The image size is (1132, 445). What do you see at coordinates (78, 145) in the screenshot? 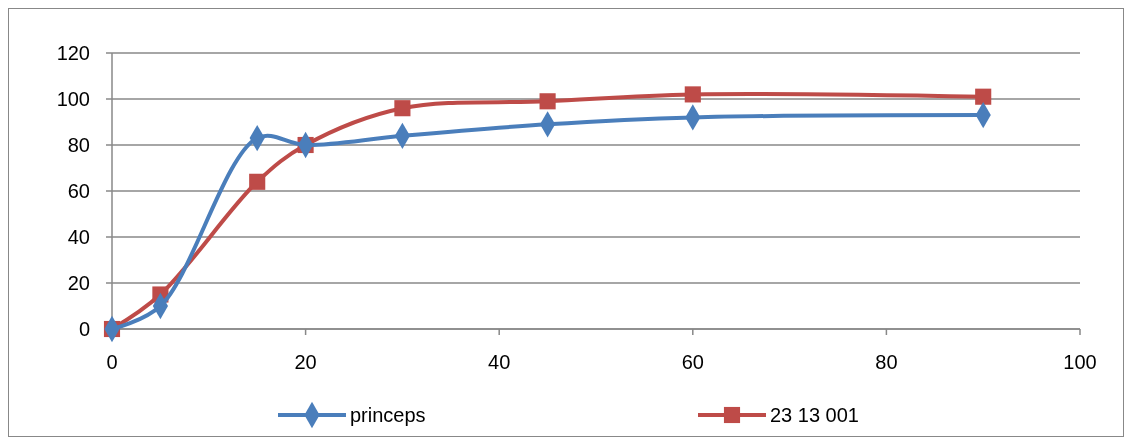
I see `y-tick-label: 80` at bounding box center [78, 145].